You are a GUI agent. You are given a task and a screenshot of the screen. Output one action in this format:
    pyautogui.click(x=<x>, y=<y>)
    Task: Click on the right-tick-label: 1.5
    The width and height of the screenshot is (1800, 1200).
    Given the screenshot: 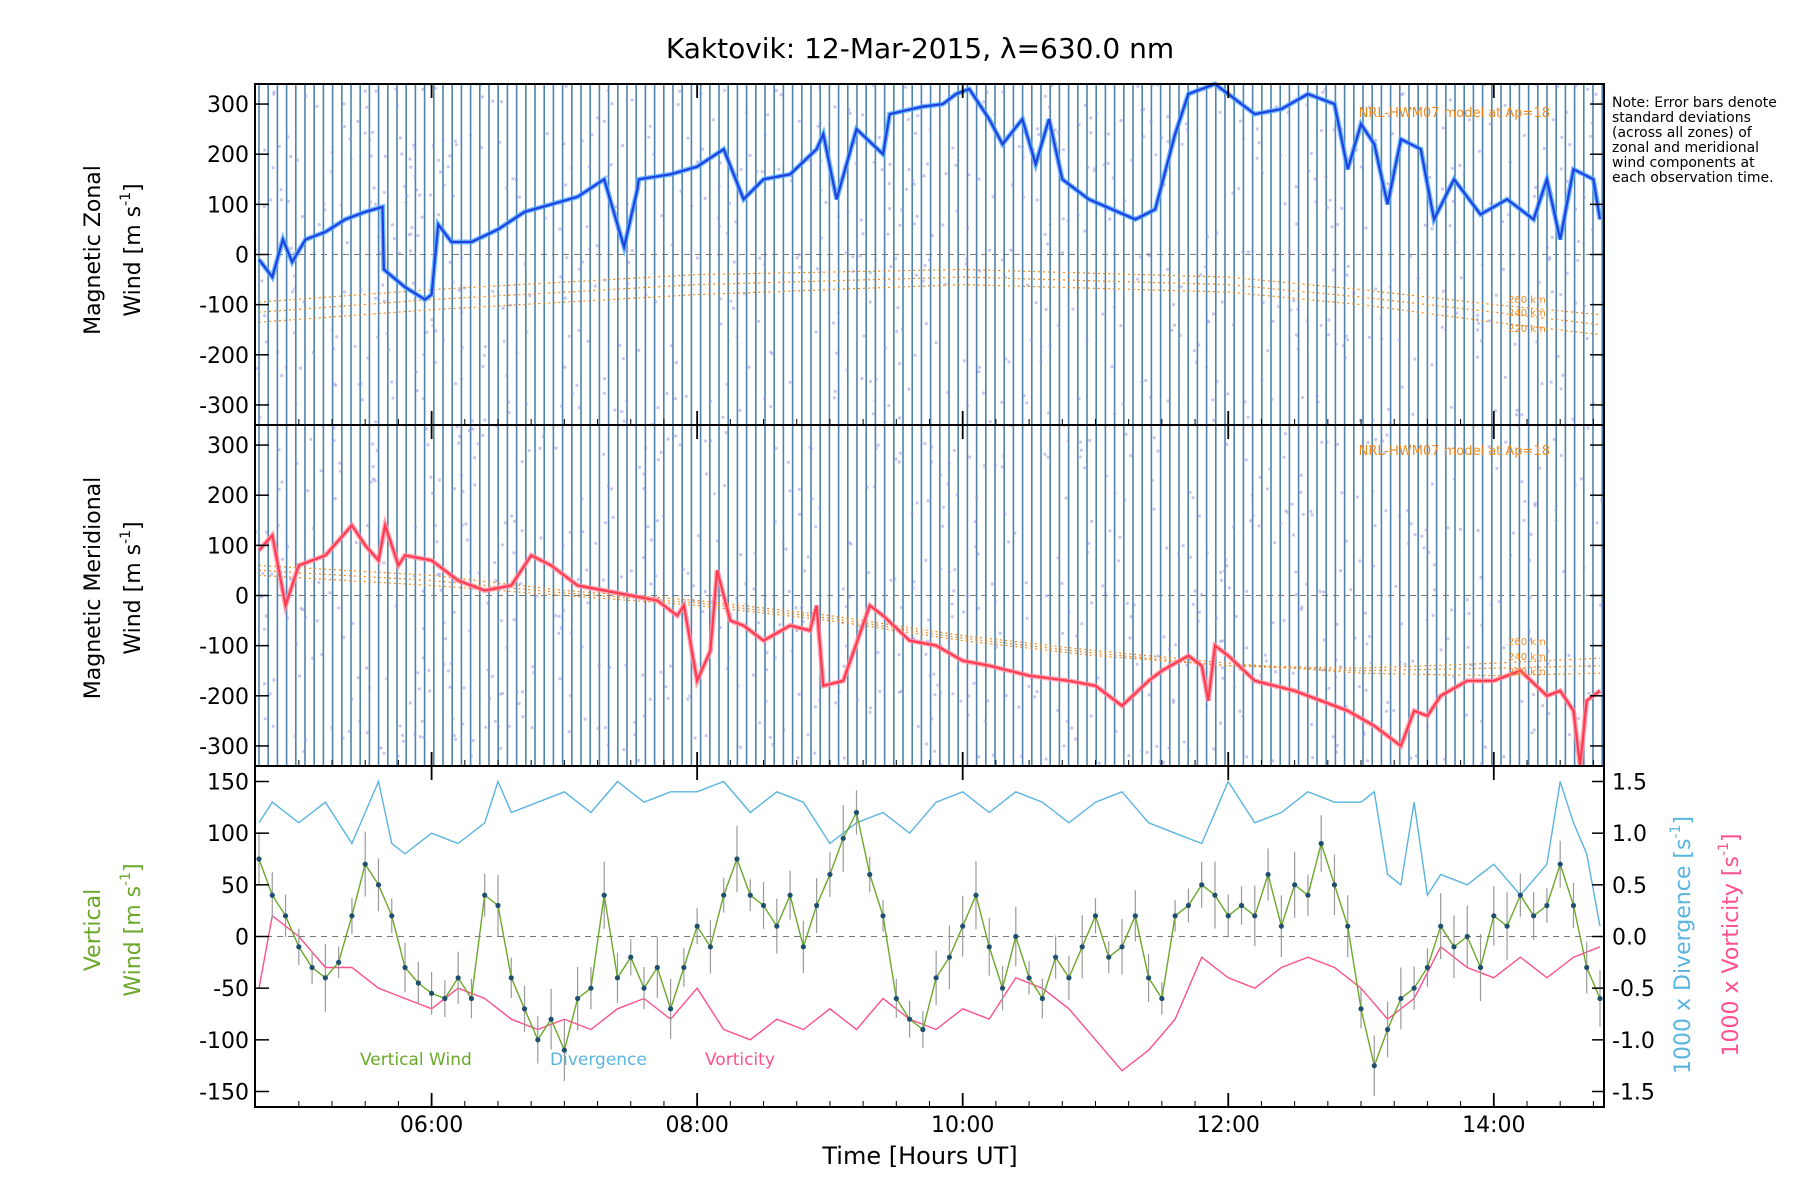 What is the action you would take?
    pyautogui.click(x=1629, y=783)
    